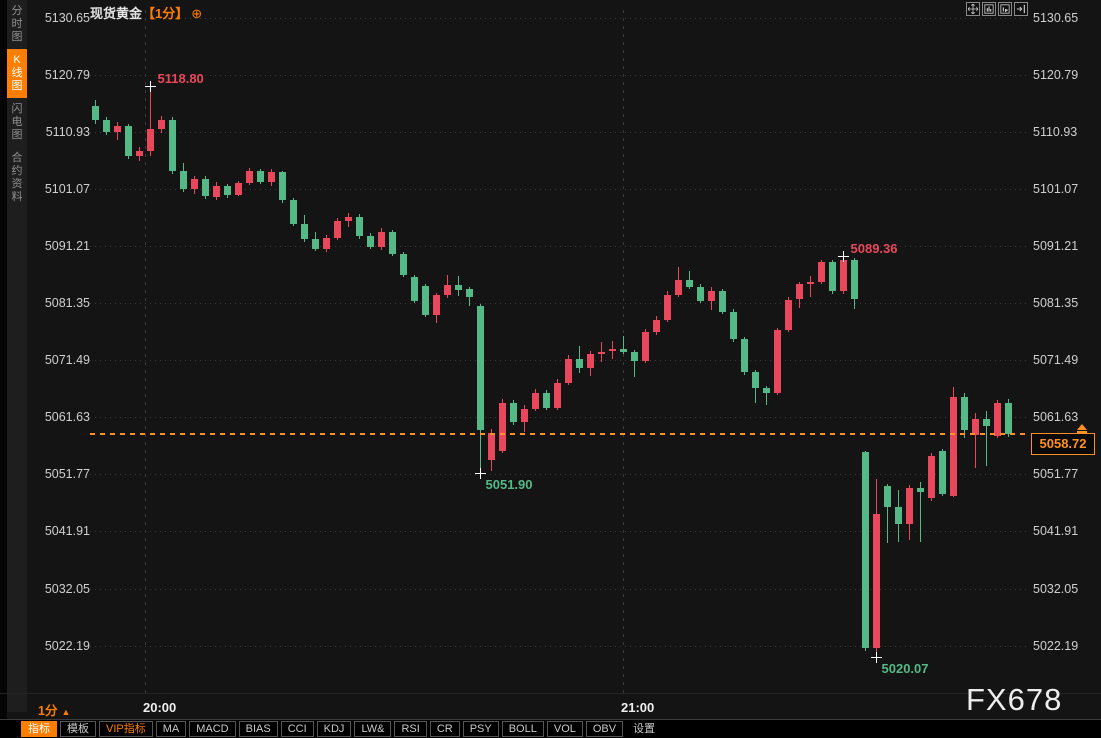 The image size is (1101, 738). I want to click on interval-label: 【1分】, so click(165, 13).